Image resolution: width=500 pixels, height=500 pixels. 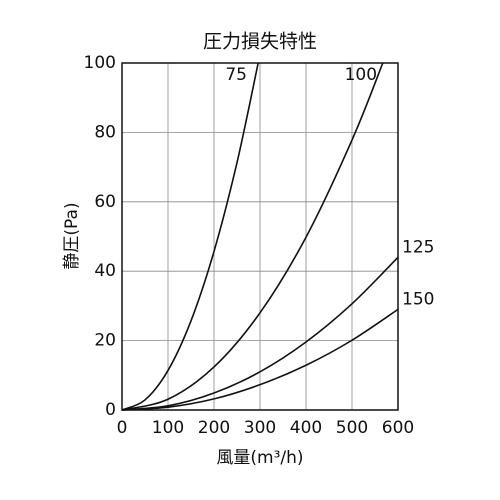 What do you see at coordinates (105, 341) in the screenshot?
I see `y-tick-label: 20` at bounding box center [105, 341].